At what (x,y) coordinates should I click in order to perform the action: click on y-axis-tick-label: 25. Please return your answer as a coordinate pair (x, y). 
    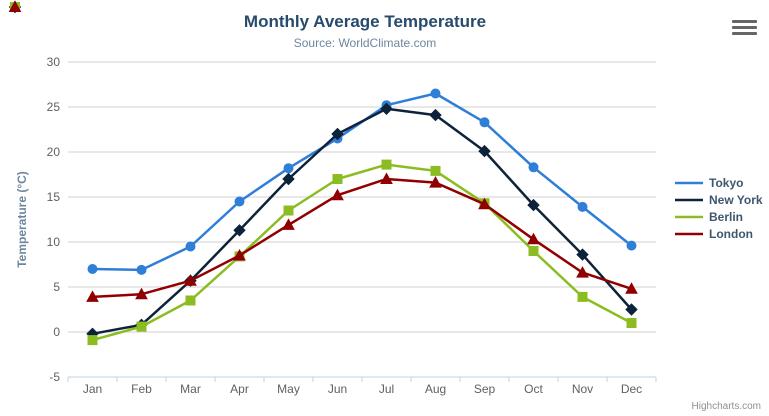
    Looking at the image, I should click on (54, 107).